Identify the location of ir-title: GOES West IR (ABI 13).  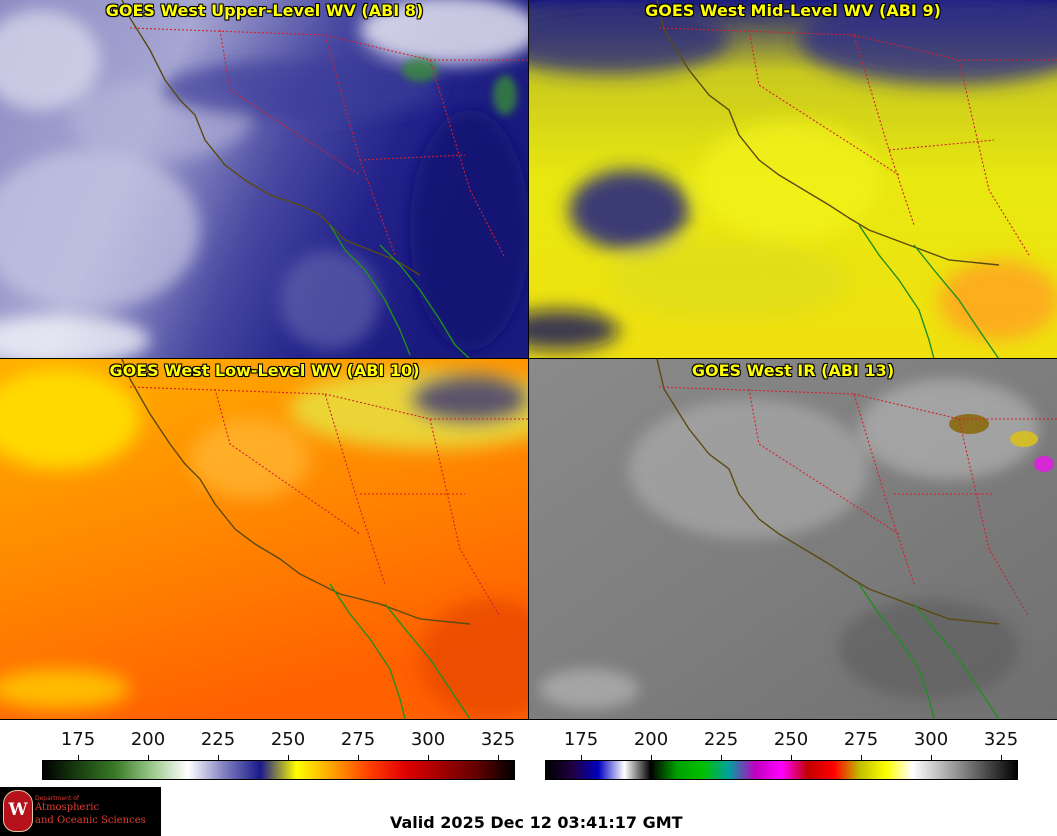
(793, 370).